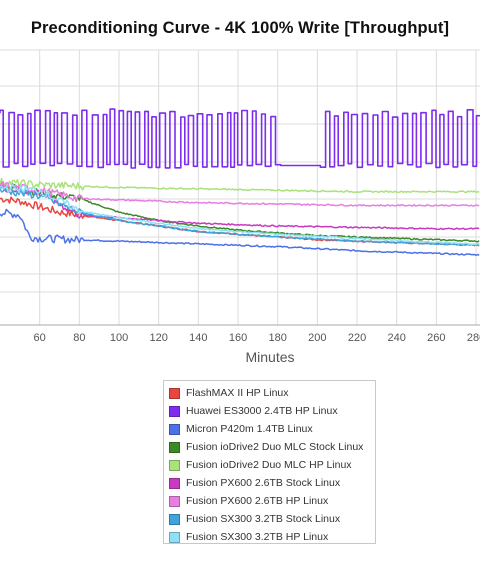 This screenshot has height=576, width=480. Describe the element at coordinates (79, 338) in the screenshot. I see `x-tick-label-1: 80` at that location.